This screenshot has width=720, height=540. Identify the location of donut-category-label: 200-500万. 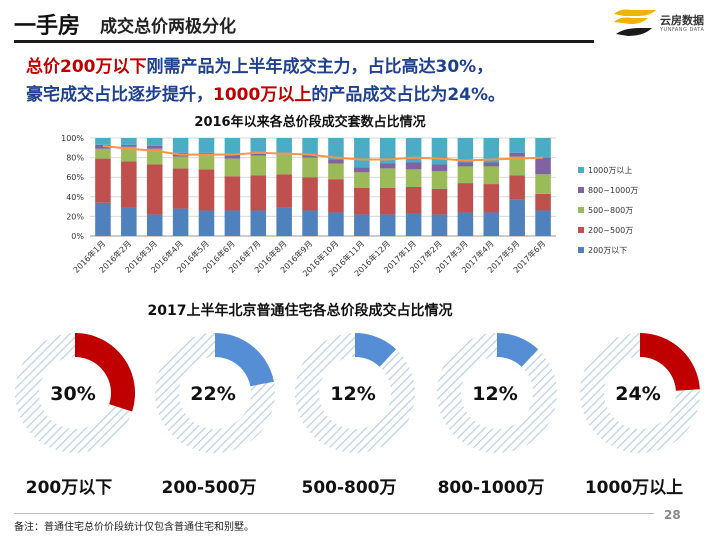
(208, 488).